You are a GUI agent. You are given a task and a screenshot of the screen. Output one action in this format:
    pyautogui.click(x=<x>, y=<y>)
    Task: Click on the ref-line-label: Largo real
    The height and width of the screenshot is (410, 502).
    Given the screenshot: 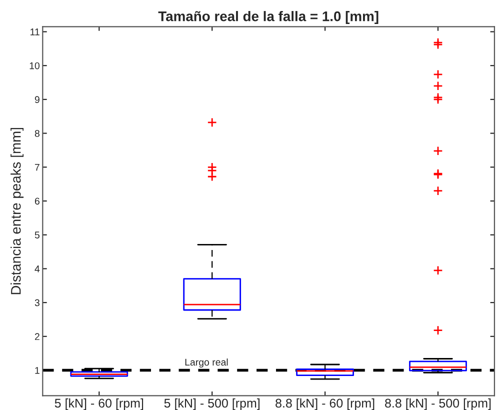 What is the action you would take?
    pyautogui.click(x=206, y=363)
    